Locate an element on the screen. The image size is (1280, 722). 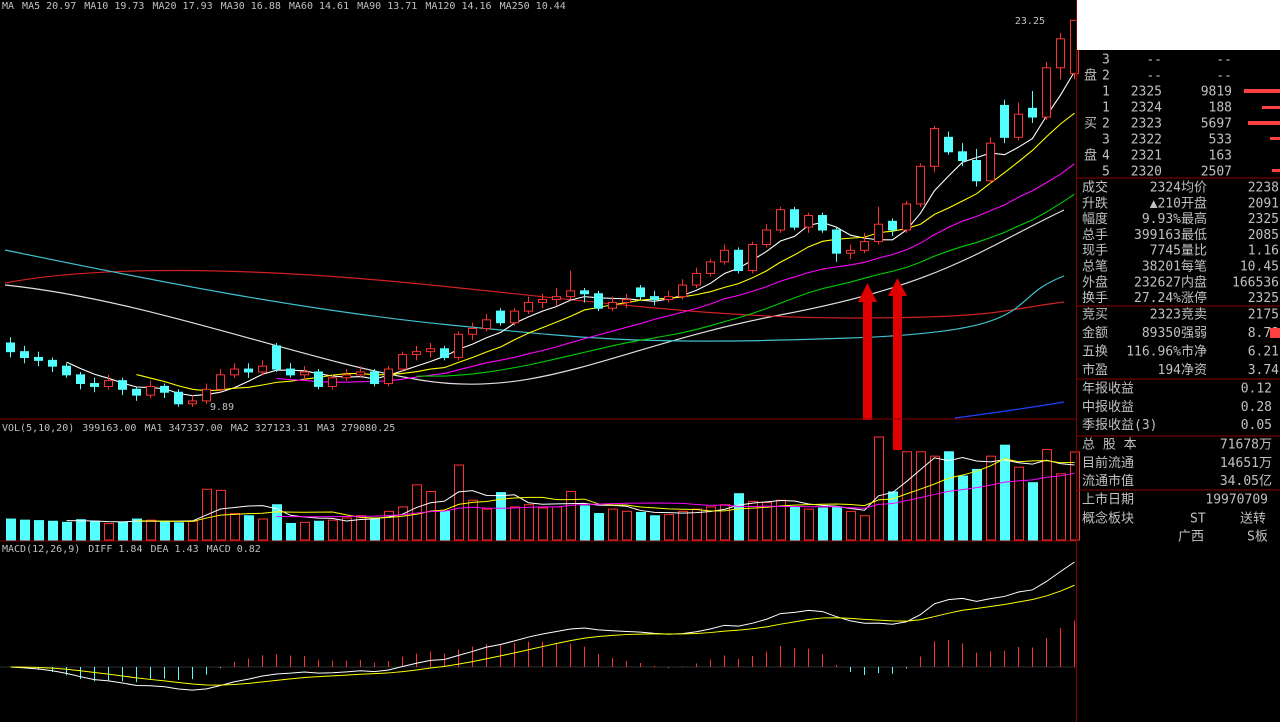
stat-value: 2238 is located at coordinates (1263, 188).